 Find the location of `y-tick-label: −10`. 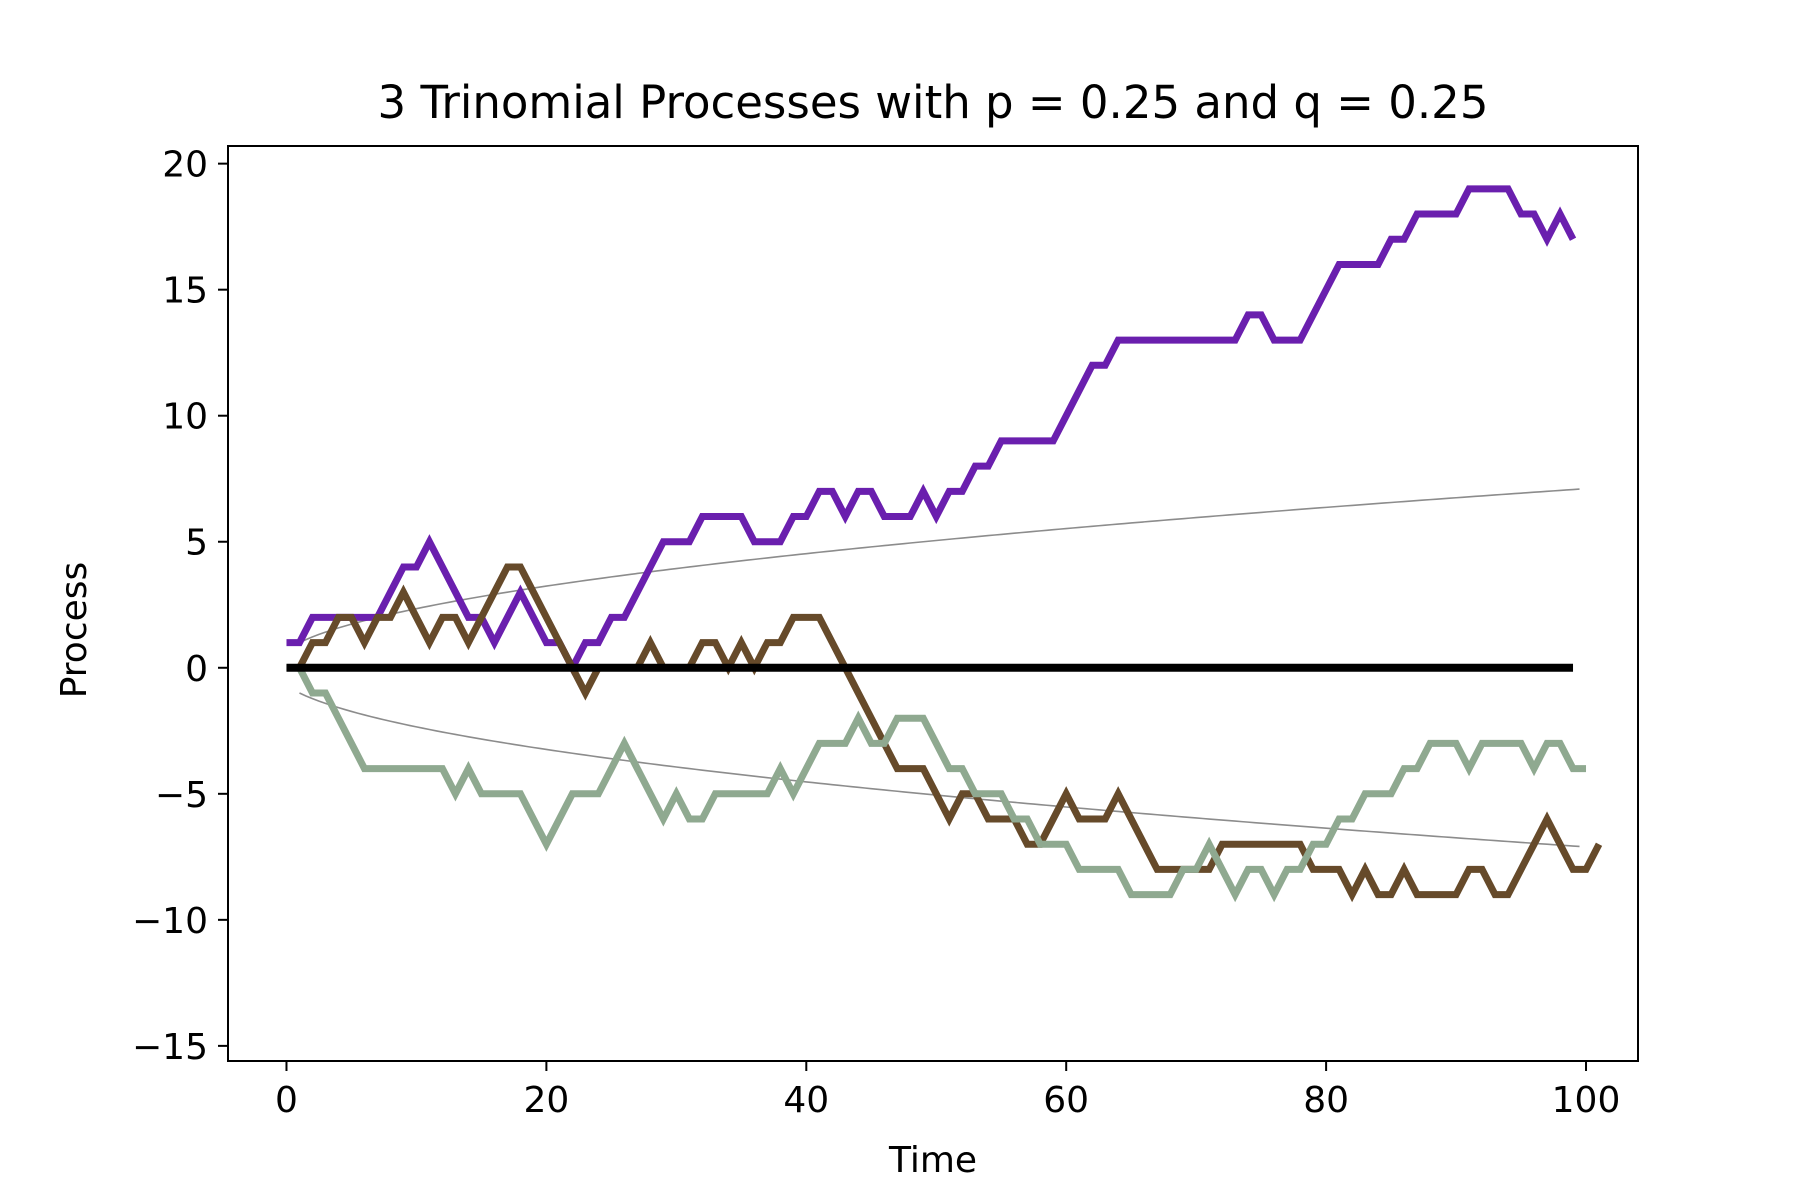

y-tick-label: −10 is located at coordinates (170, 921).